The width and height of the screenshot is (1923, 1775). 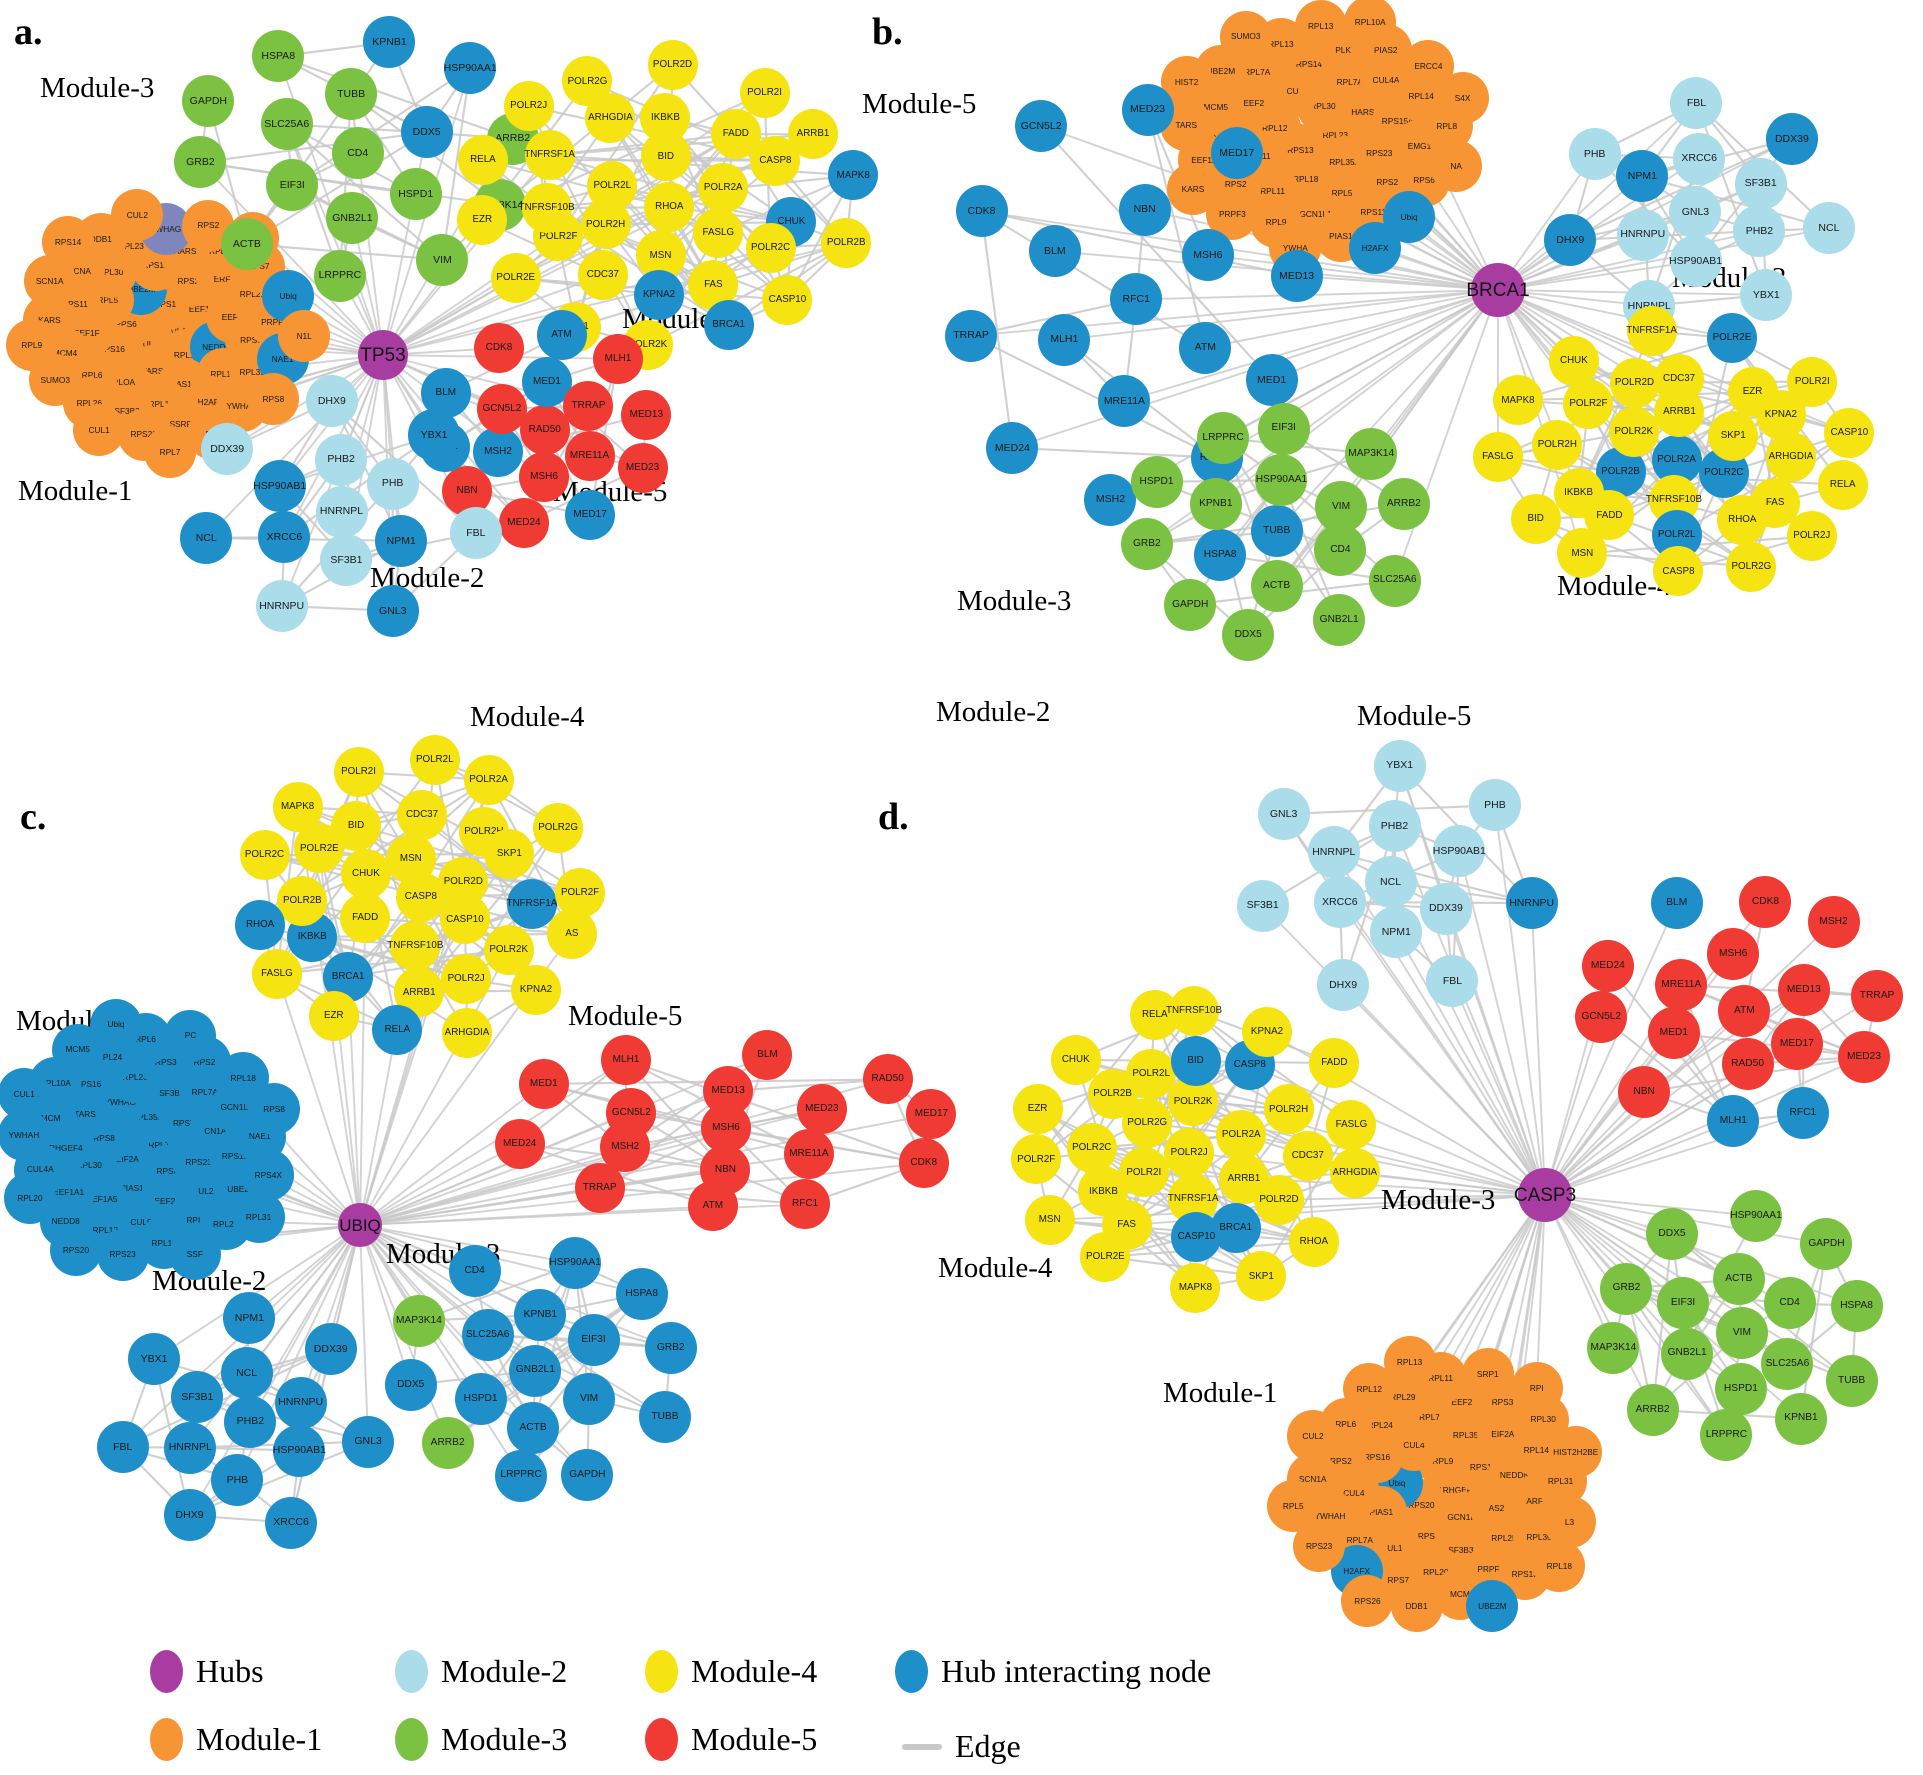 I want to click on gene-node-POLR2I: POLR2I, so click(x=358, y=772).